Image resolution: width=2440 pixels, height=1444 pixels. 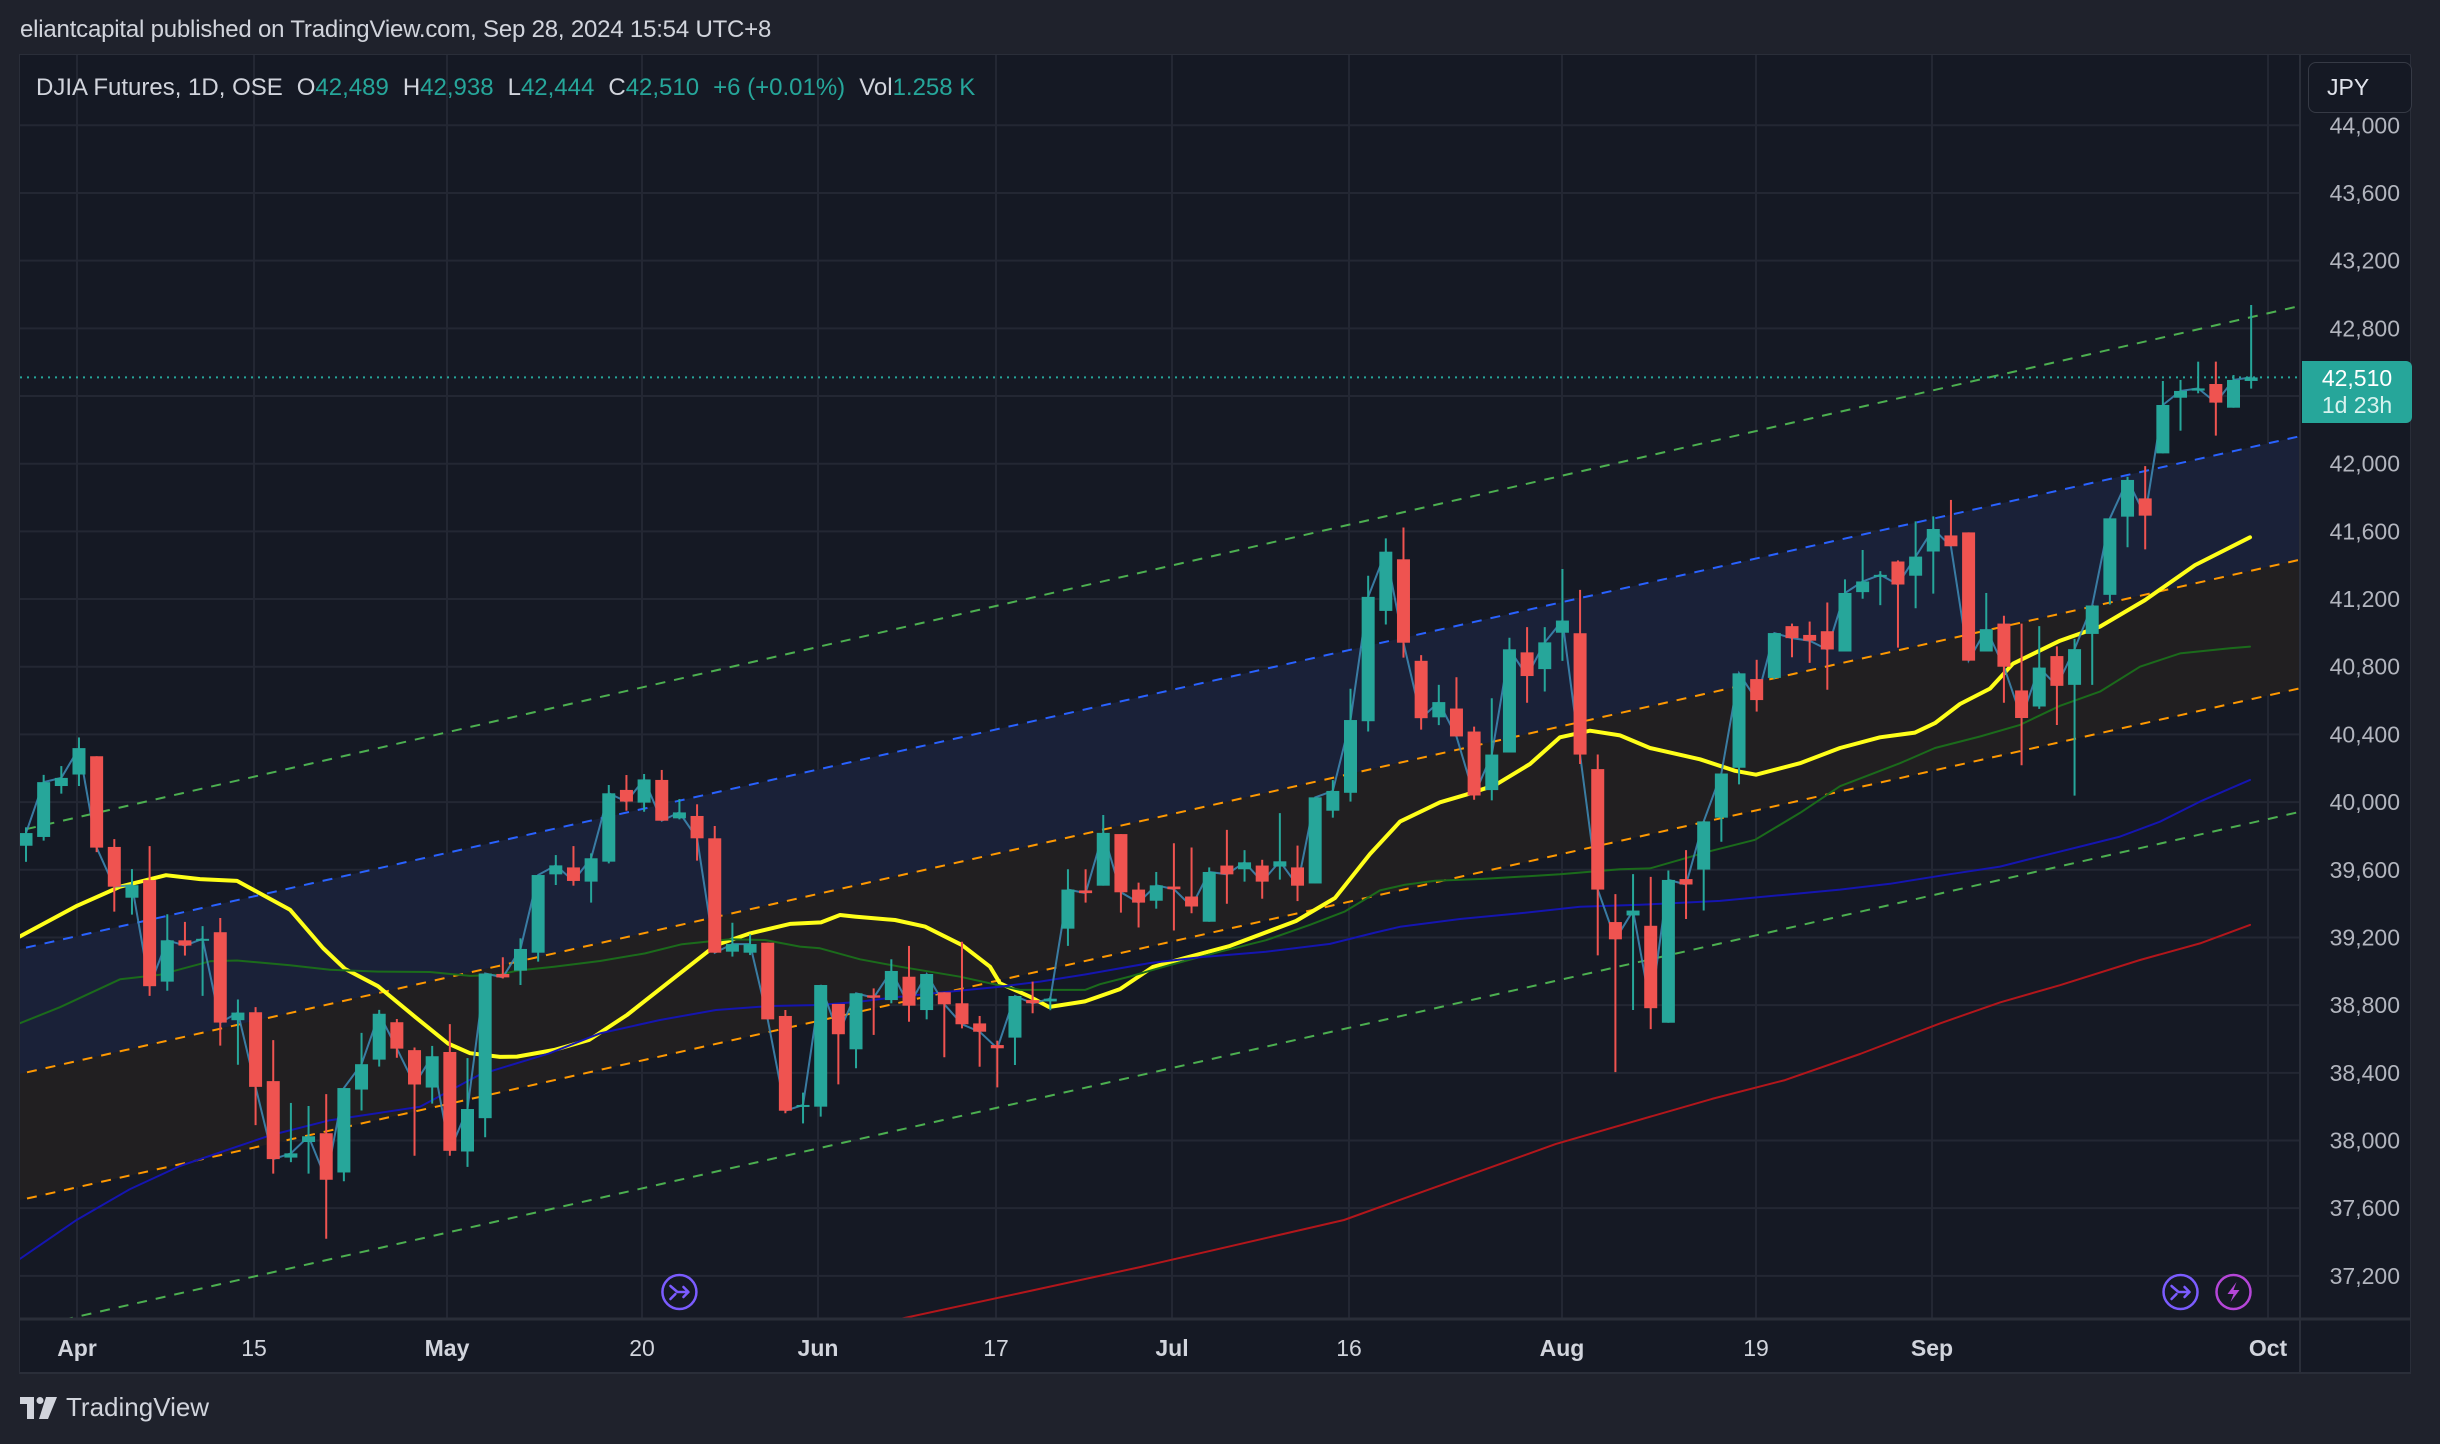 What do you see at coordinates (1349, 1348) in the screenshot?
I see `time-tick-label: 16` at bounding box center [1349, 1348].